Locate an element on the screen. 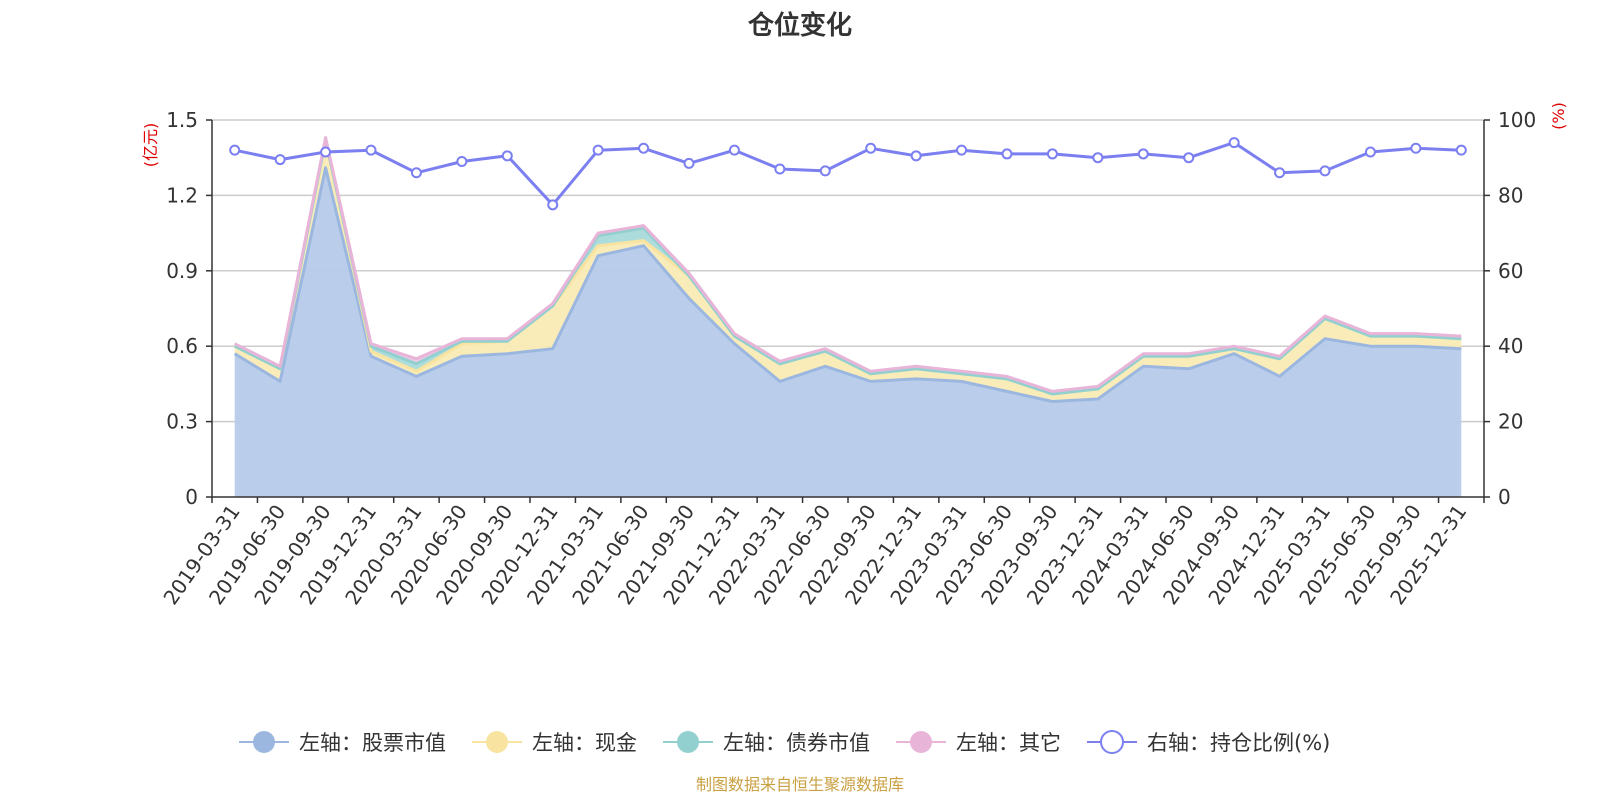 This screenshot has width=1600, height=800. position-ratio-series is located at coordinates (848, 174).